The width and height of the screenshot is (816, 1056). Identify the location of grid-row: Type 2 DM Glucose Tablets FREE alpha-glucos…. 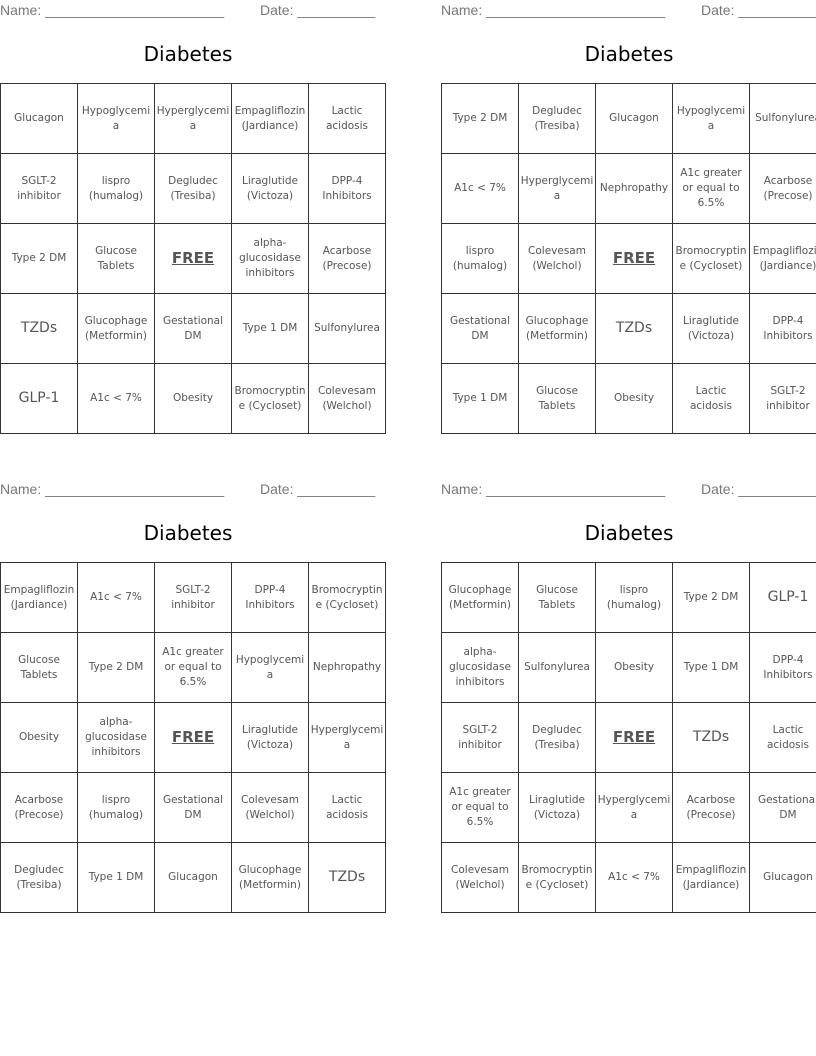
(193, 258).